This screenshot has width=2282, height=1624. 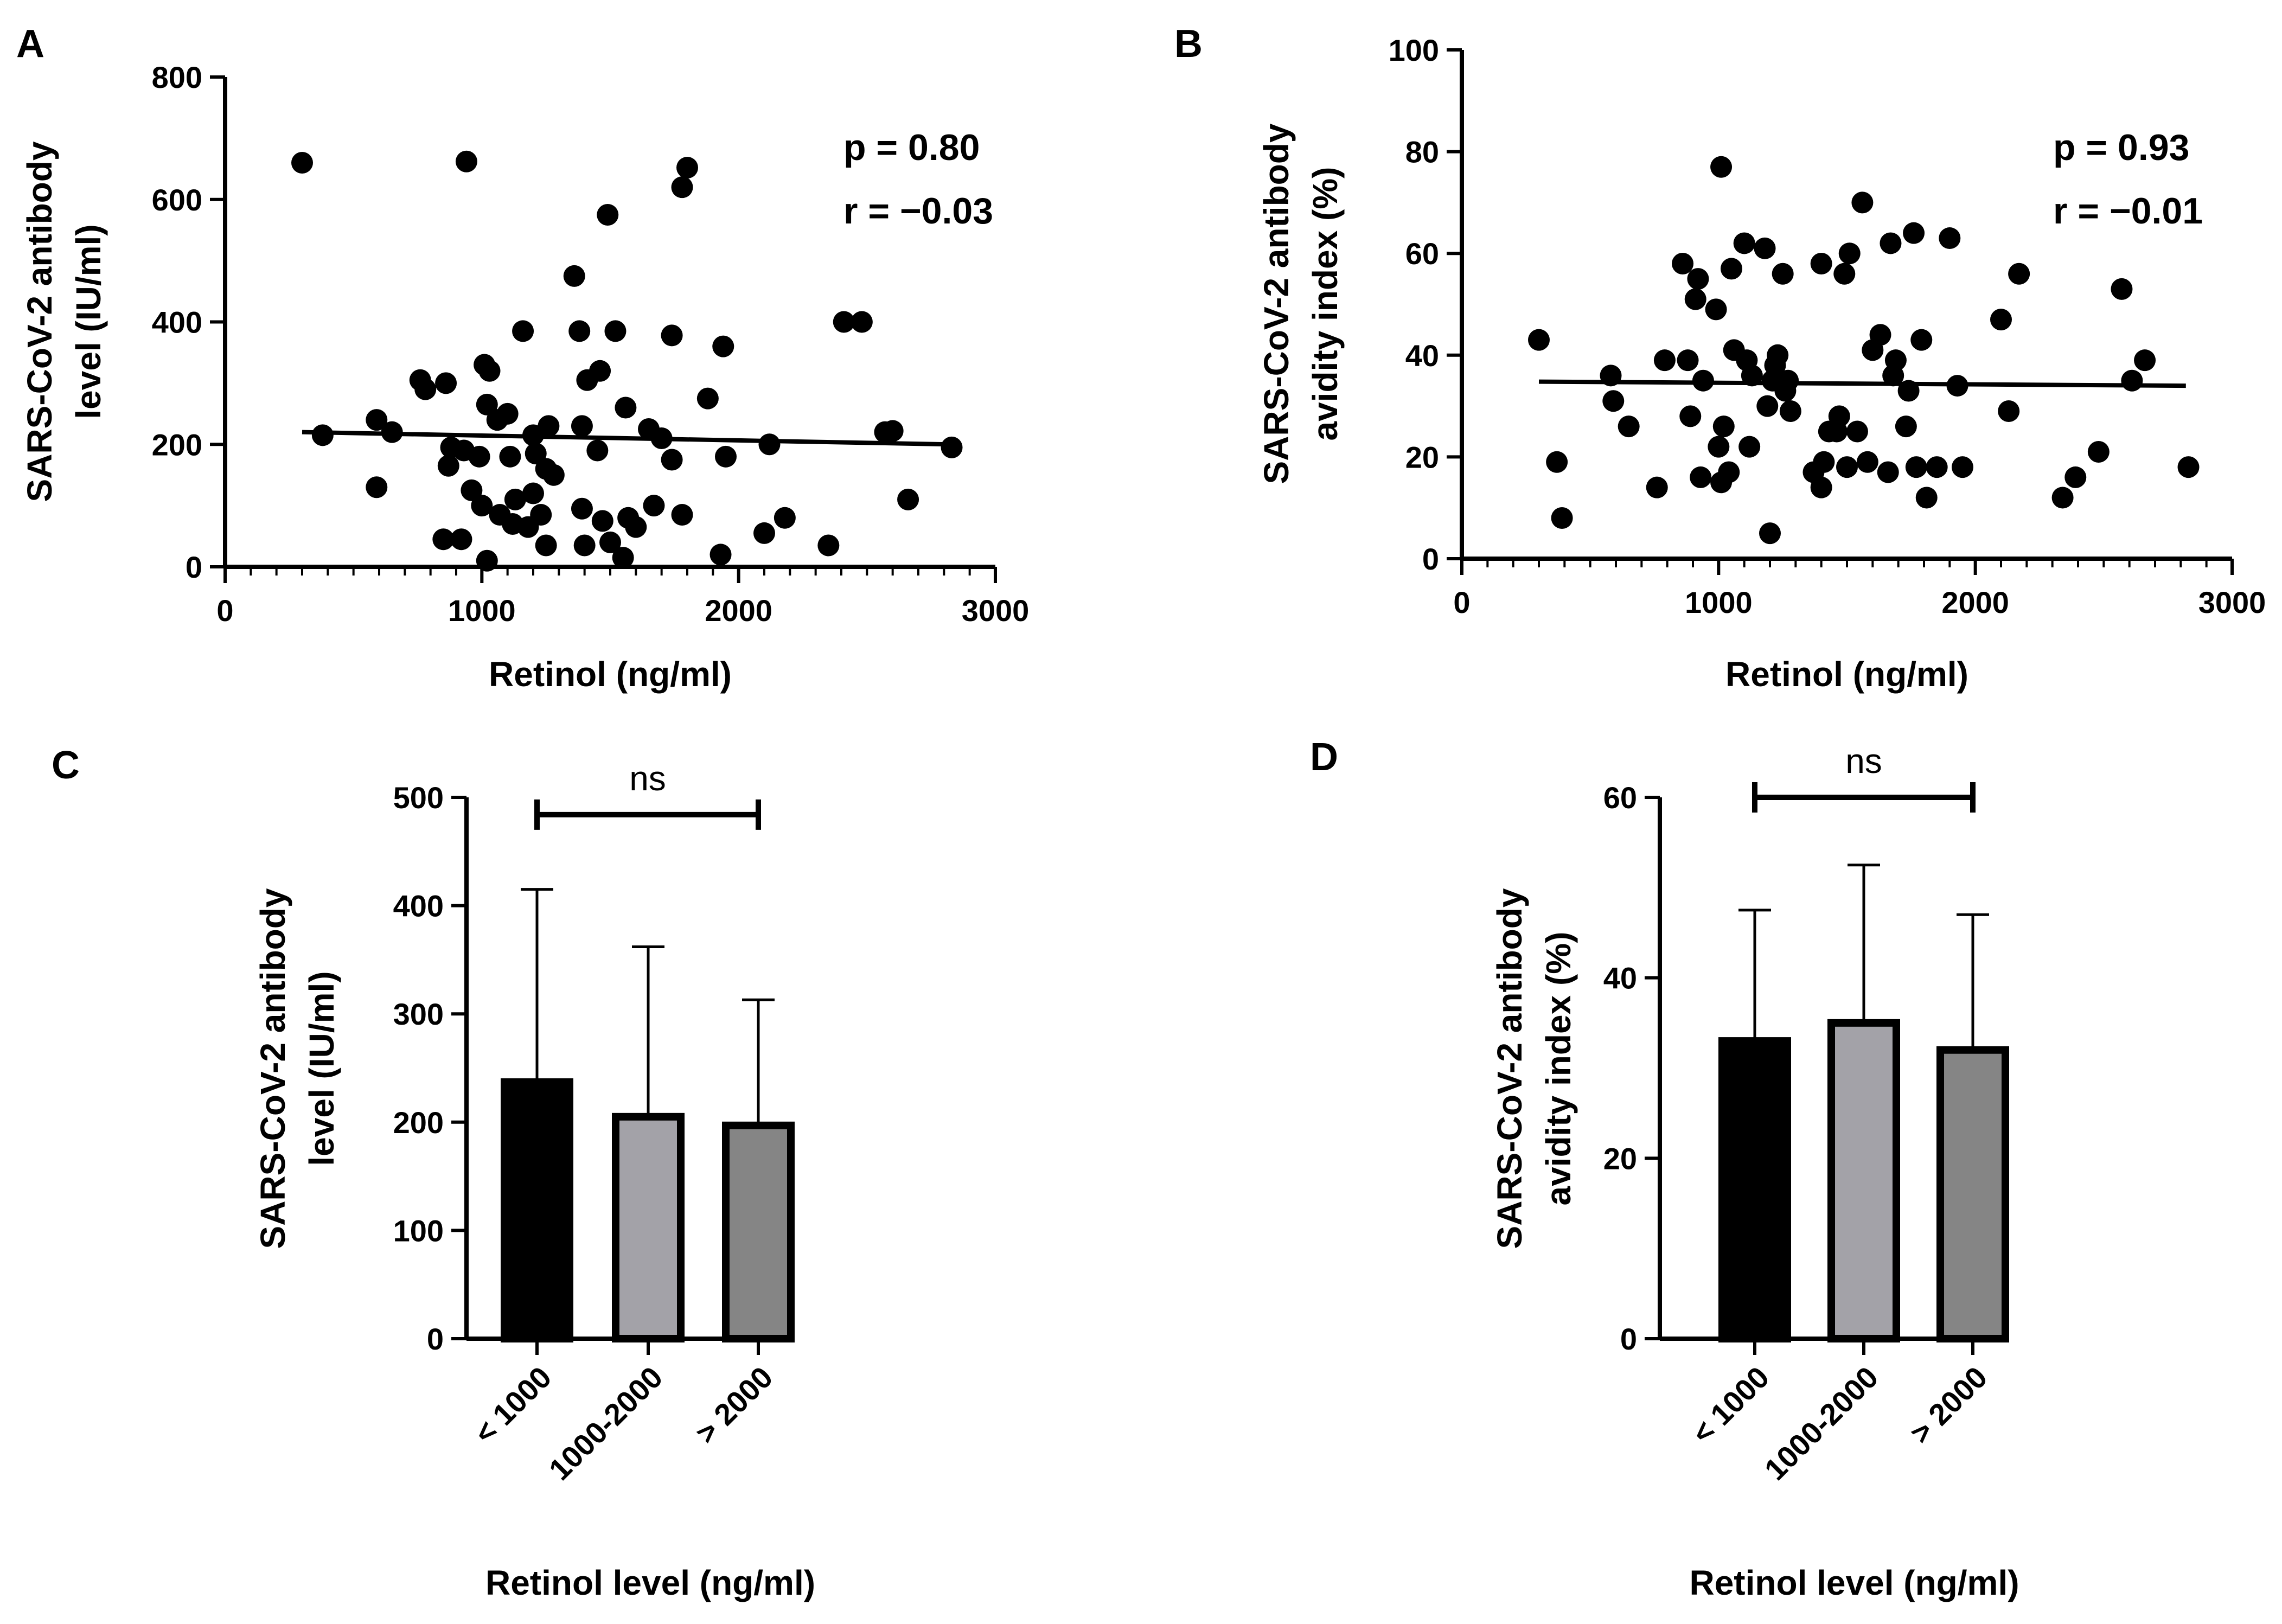 What do you see at coordinates (996, 610) in the screenshot?
I see `panel-a-x-tick-label: 3000` at bounding box center [996, 610].